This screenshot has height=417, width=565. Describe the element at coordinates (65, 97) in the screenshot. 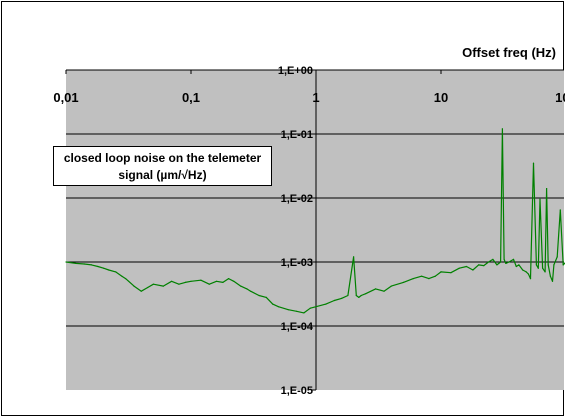

I see `x-tick-label: 0,01` at that location.